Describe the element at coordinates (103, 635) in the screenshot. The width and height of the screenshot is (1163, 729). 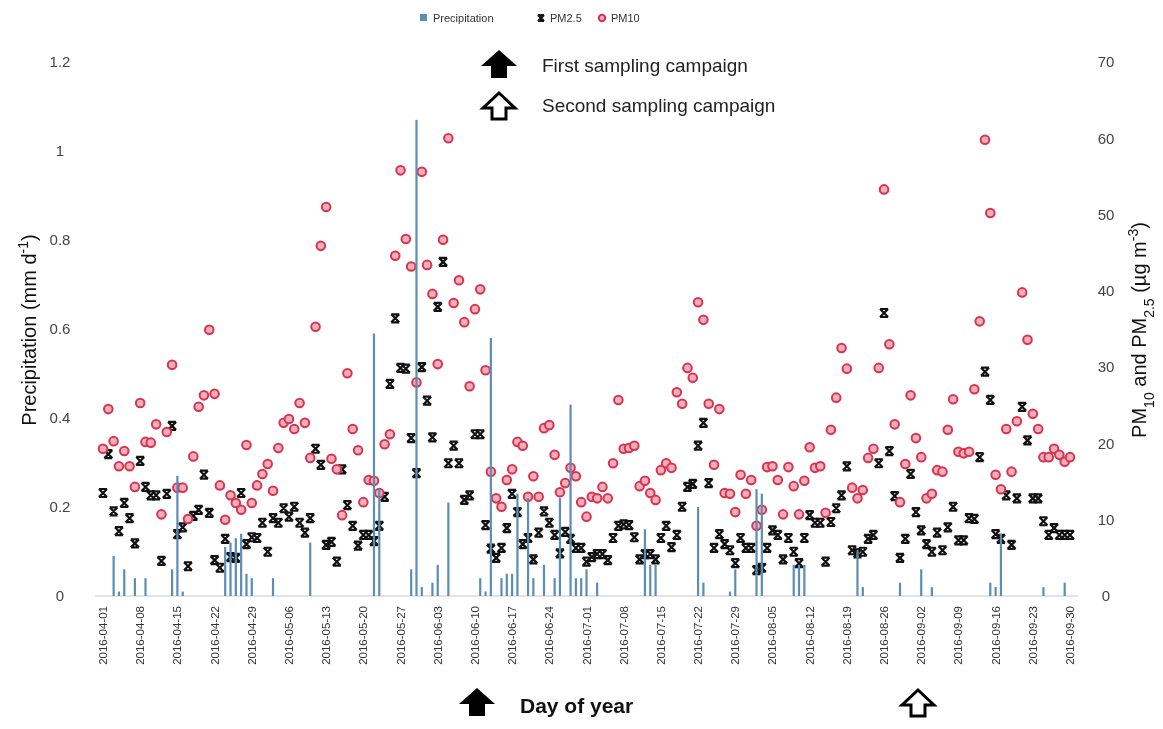
I see `x-tick-label: 2016-04-01` at that location.